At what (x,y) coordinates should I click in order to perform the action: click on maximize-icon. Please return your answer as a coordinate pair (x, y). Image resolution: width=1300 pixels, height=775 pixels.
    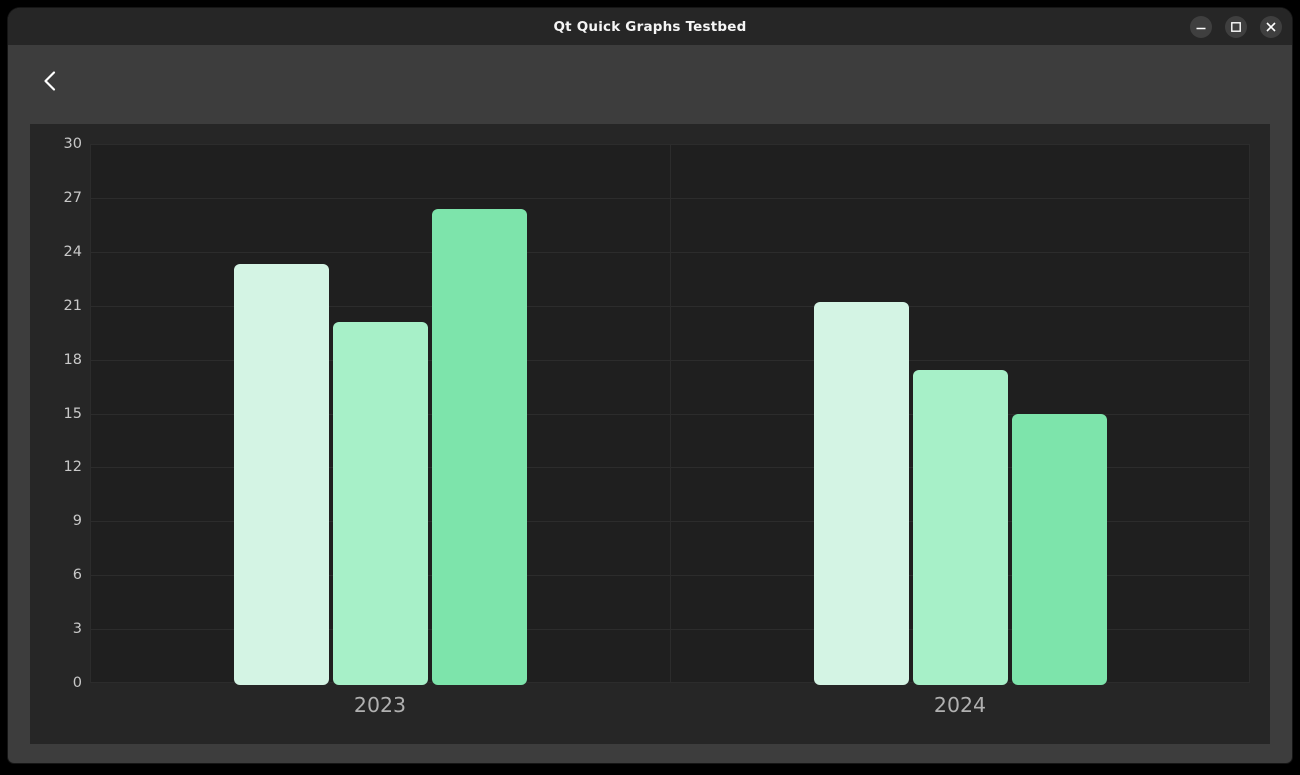
    Looking at the image, I should click on (1236, 27).